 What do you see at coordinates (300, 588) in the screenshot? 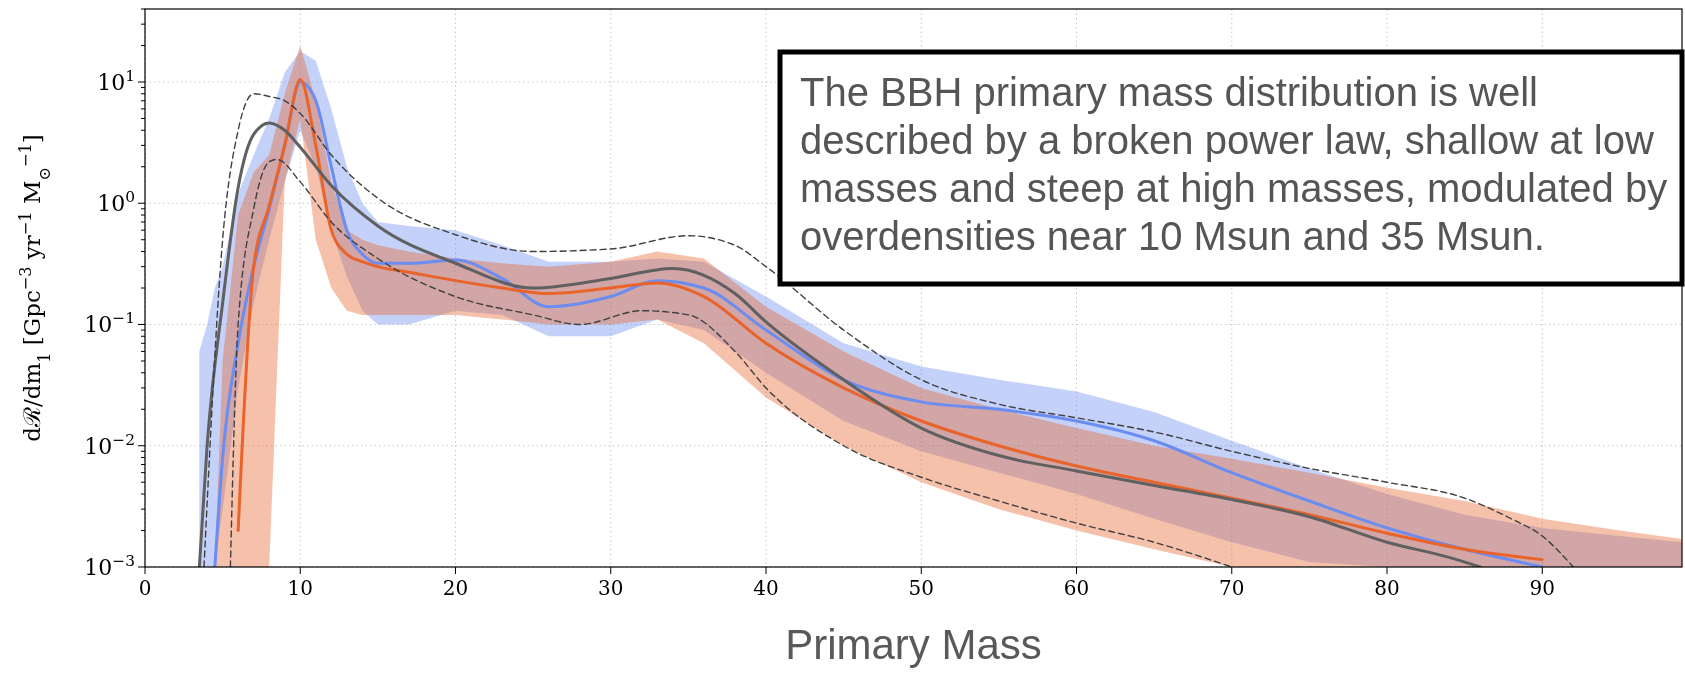
I see `x-tick-label: 10` at bounding box center [300, 588].